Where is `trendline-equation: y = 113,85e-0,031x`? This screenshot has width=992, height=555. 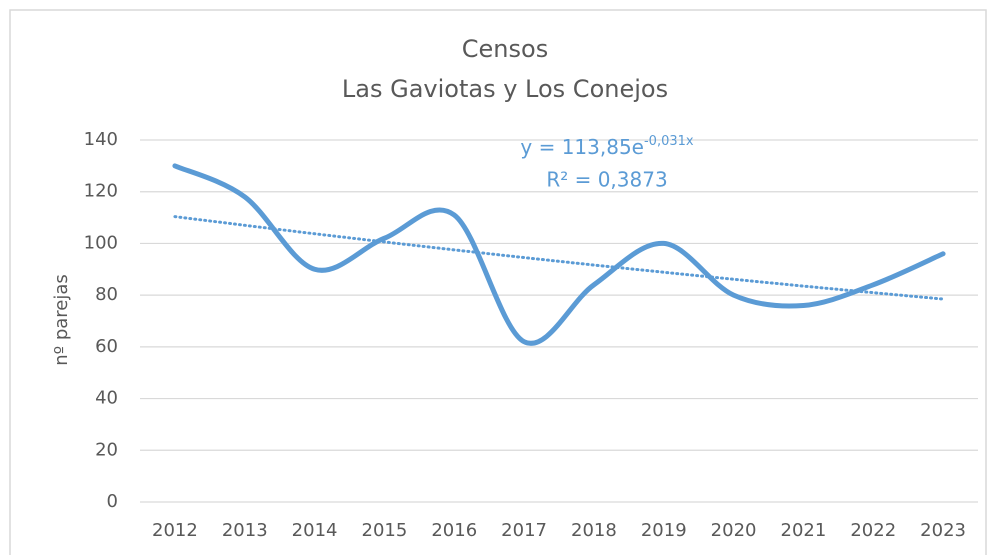 trendline-equation: y = 113,85e-0,031x is located at coordinates (607, 146).